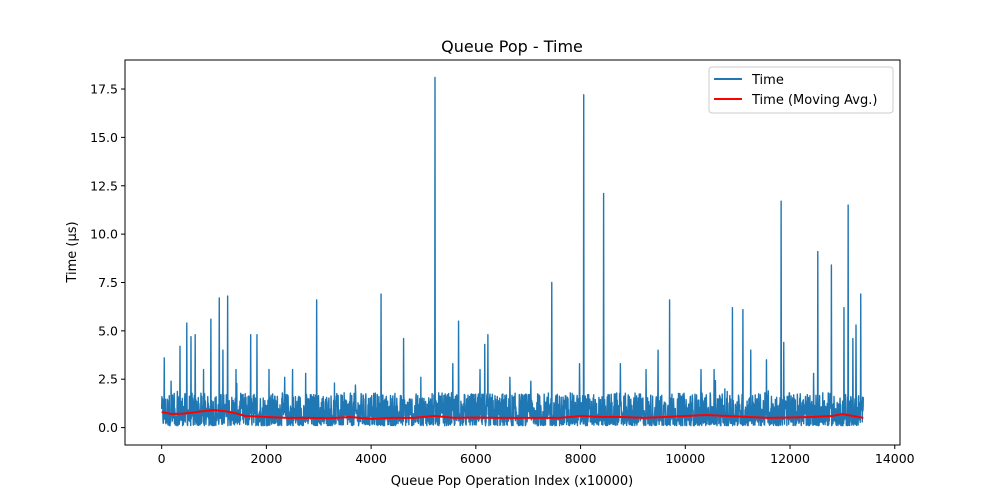 The height and width of the screenshot is (500, 1000). I want to click on x-tick-label: 14000, so click(895, 458).